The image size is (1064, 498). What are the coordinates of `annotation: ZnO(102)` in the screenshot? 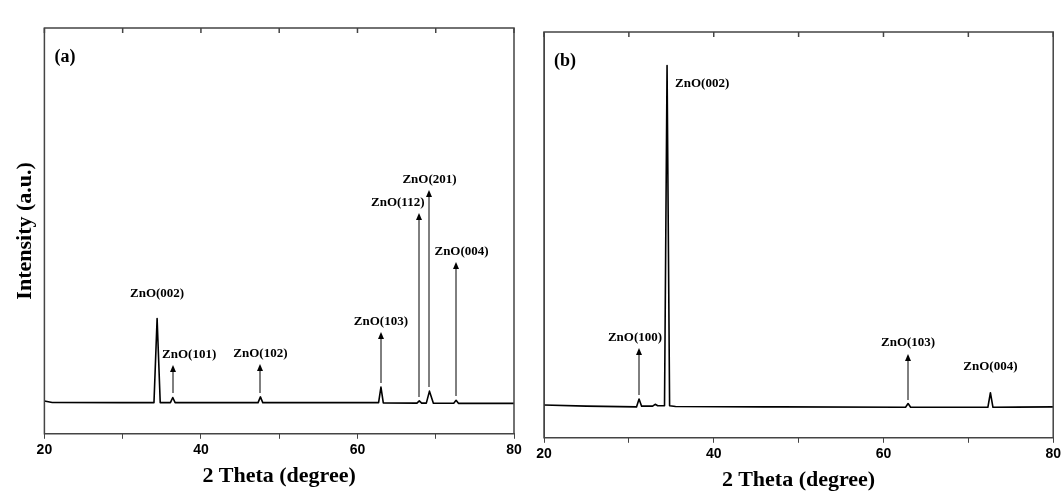 It's located at (260, 352).